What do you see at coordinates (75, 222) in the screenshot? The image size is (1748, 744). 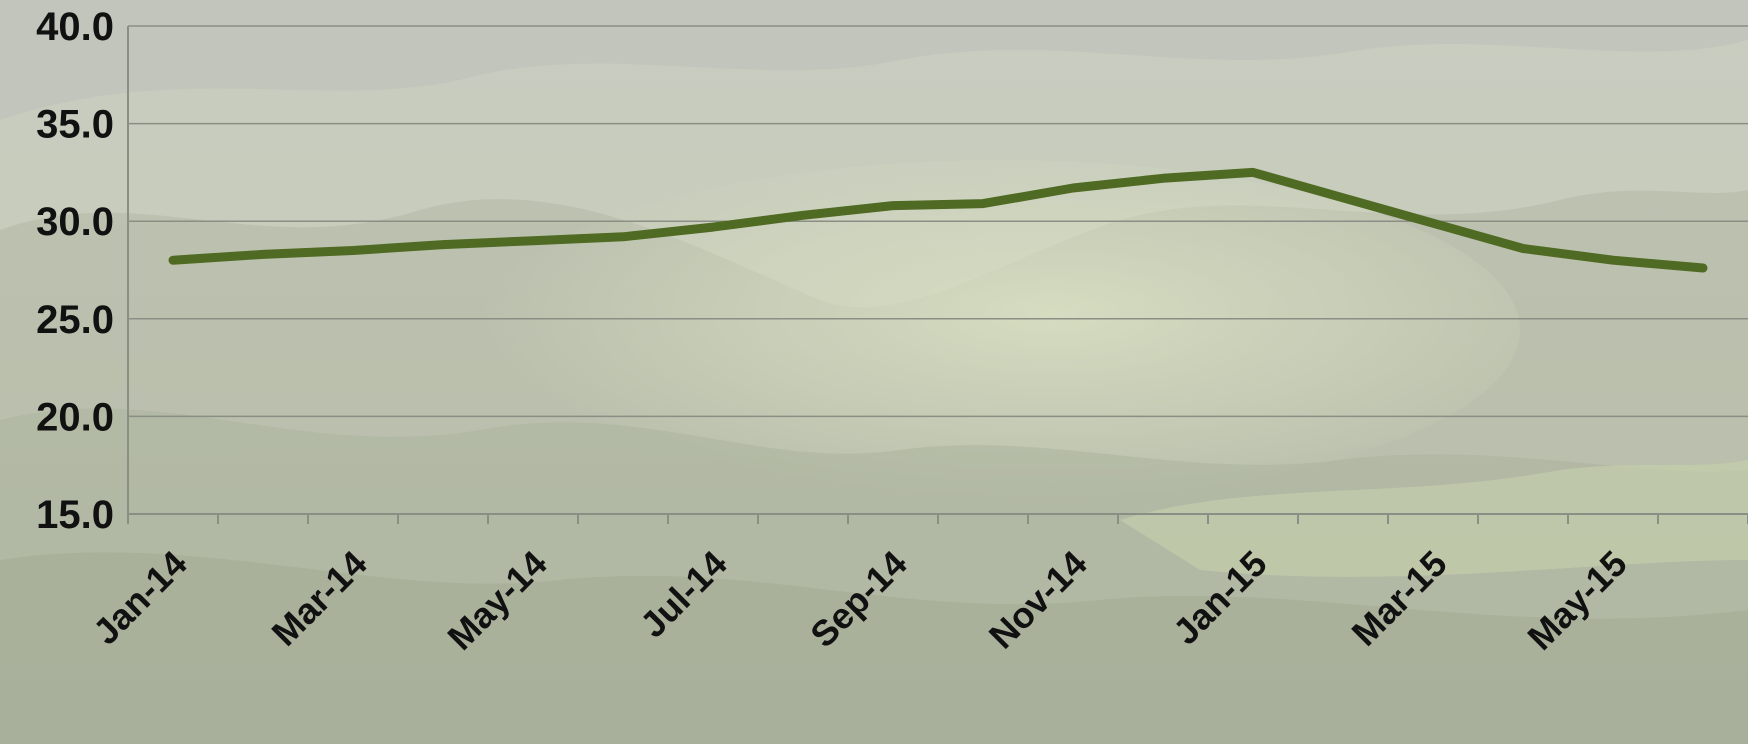 I see `y-tick-label: 30.0` at bounding box center [75, 222].